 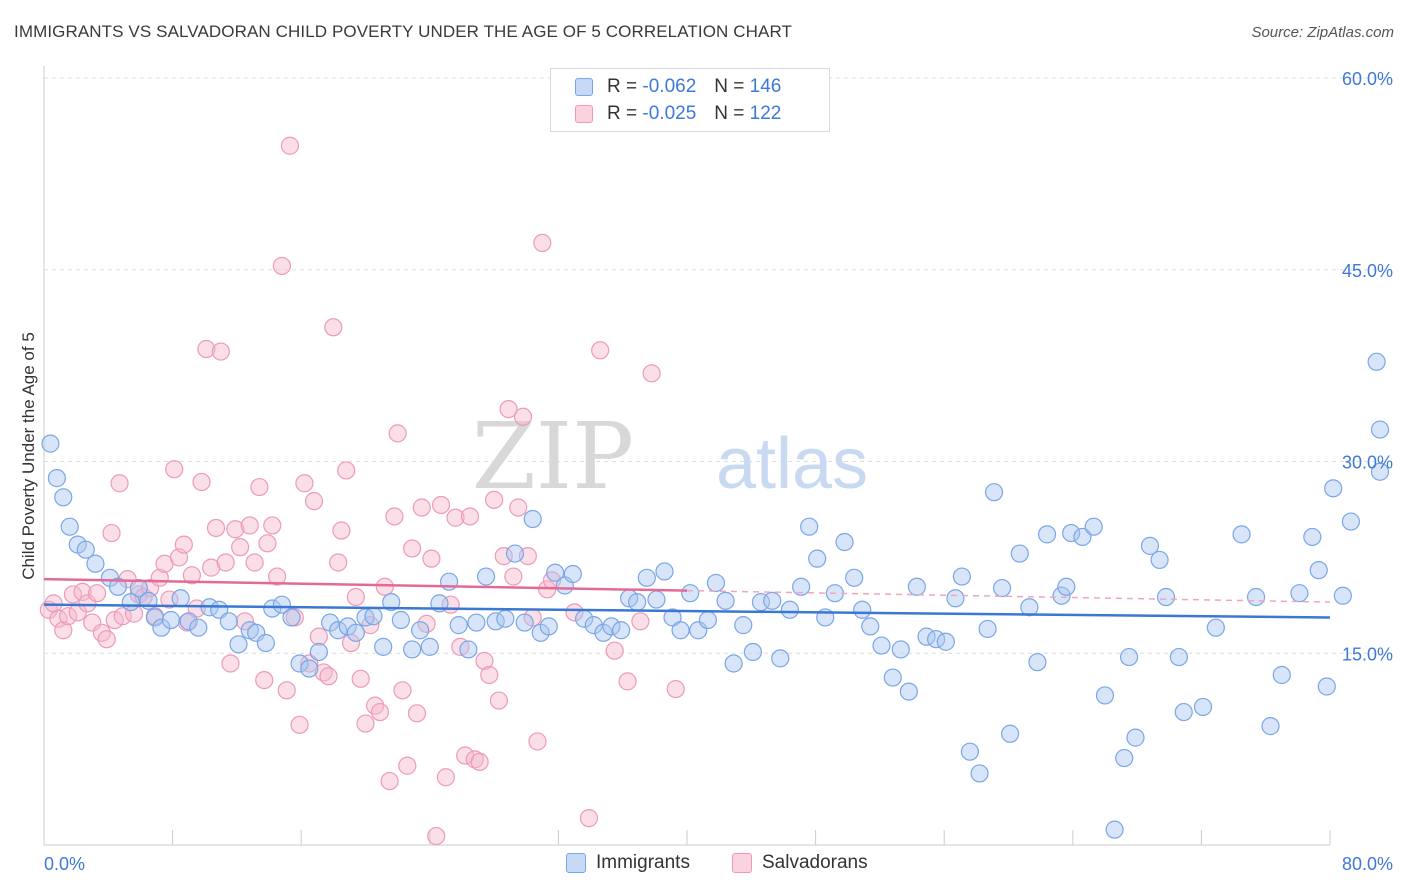 What do you see at coordinates (1367, 79) in the screenshot?
I see `y-tick-label: 60.0%` at bounding box center [1367, 79].